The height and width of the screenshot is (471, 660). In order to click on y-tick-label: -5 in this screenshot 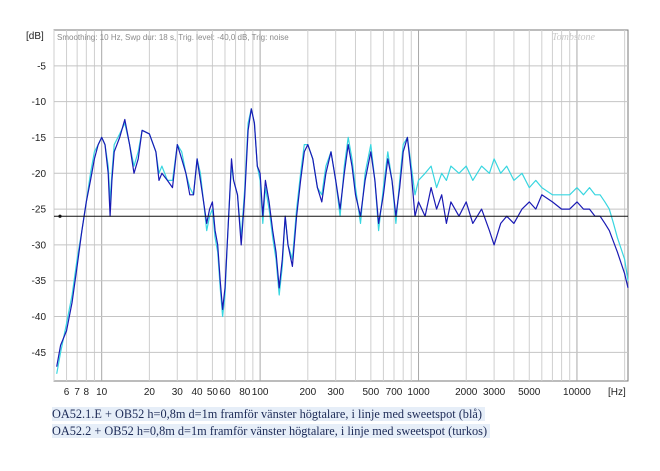, I will do `click(41, 66)`.